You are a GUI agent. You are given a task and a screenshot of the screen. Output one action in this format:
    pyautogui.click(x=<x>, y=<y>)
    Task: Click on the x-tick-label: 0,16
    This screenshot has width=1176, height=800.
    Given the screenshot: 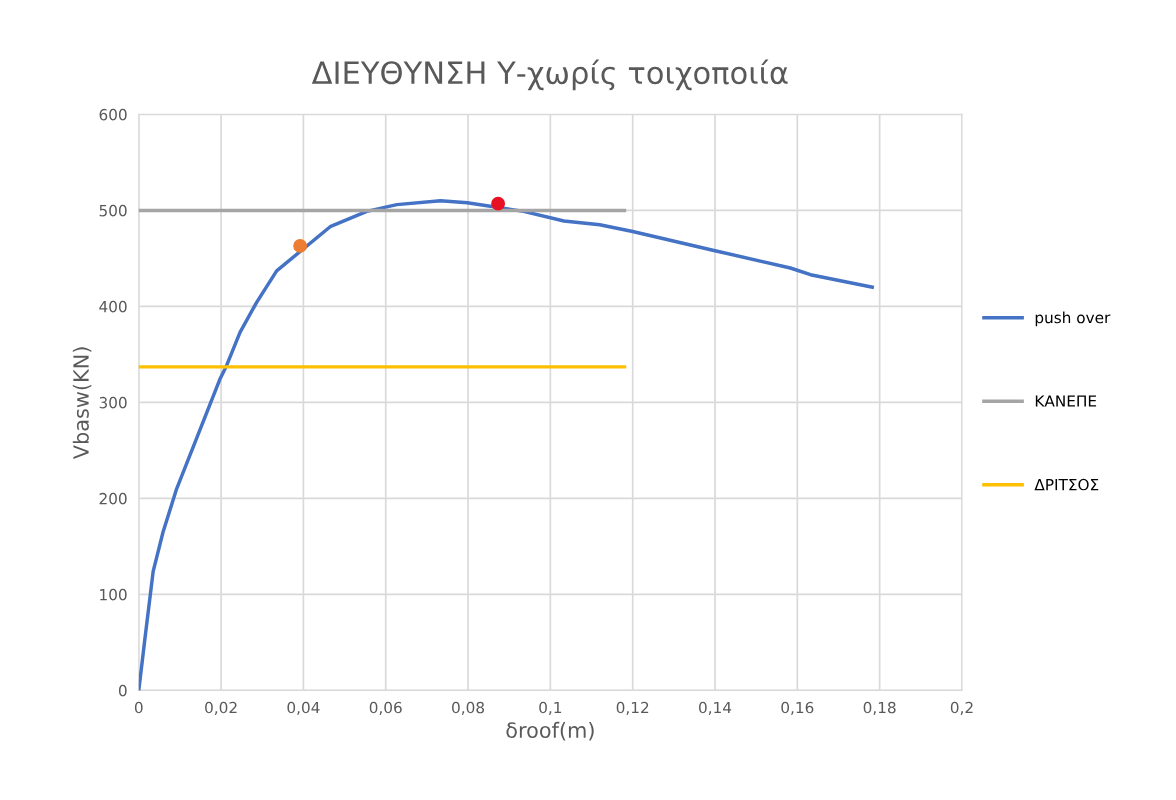 What is the action you would take?
    pyautogui.click(x=797, y=708)
    